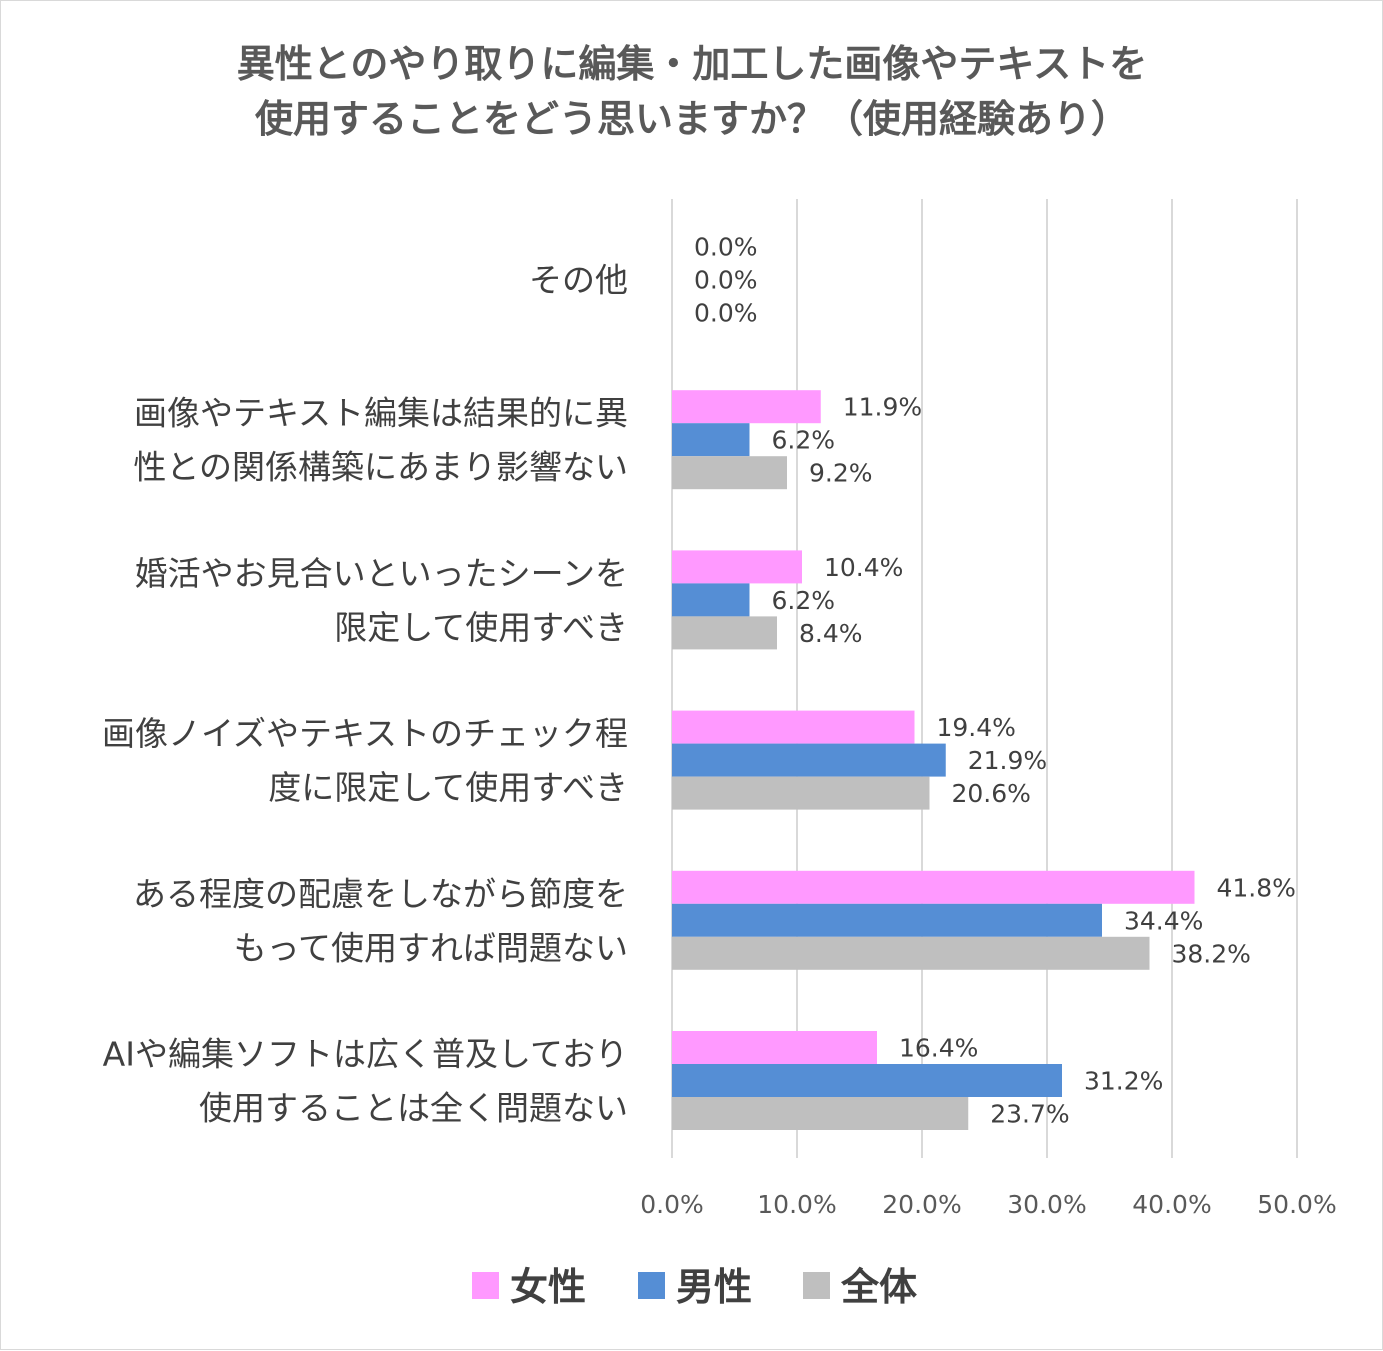 The width and height of the screenshot is (1383, 1351). Describe the element at coordinates (921, 1204) in the screenshot. I see `x-tick-label: 20.0%` at that location.